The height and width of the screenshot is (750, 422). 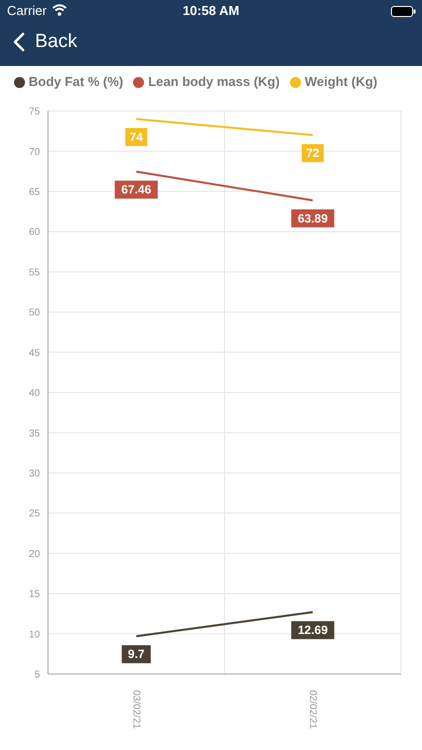 What do you see at coordinates (341, 81) in the screenshot?
I see `legend-label: Weight (Kg)` at bounding box center [341, 81].